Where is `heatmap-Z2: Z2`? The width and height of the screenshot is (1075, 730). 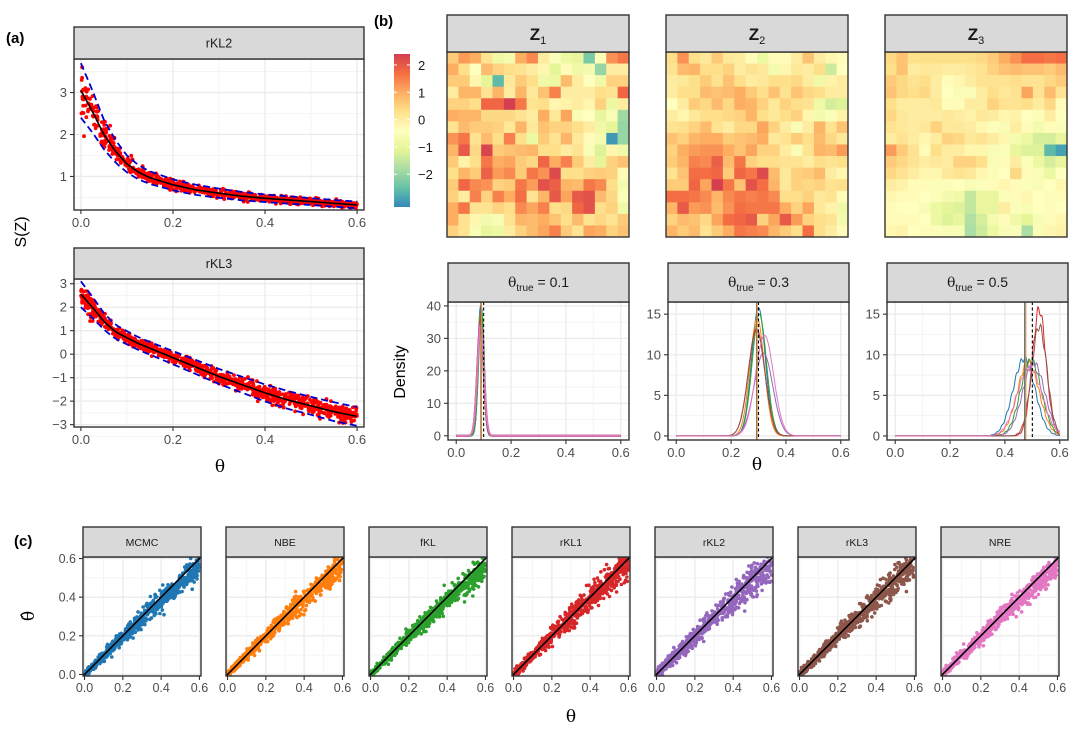
heatmap-Z2: Z2 is located at coordinates (757, 126).